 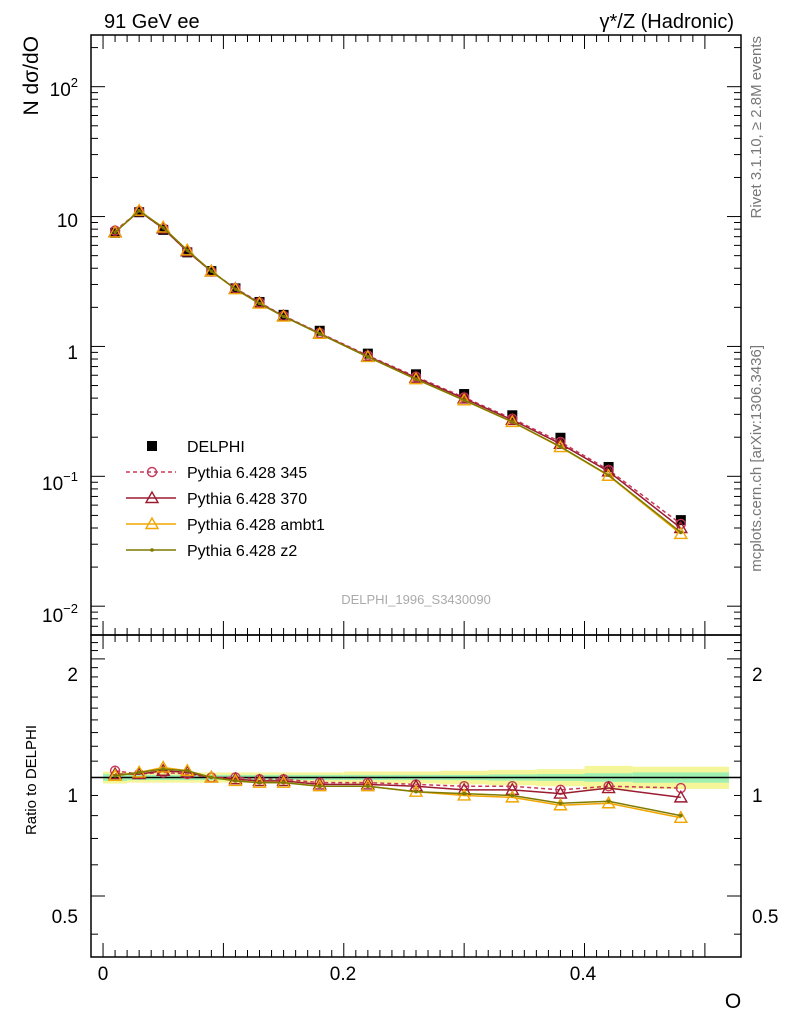 I want to click on main-y-tick-1e-2: 10⁻², so click(x=60, y=614).